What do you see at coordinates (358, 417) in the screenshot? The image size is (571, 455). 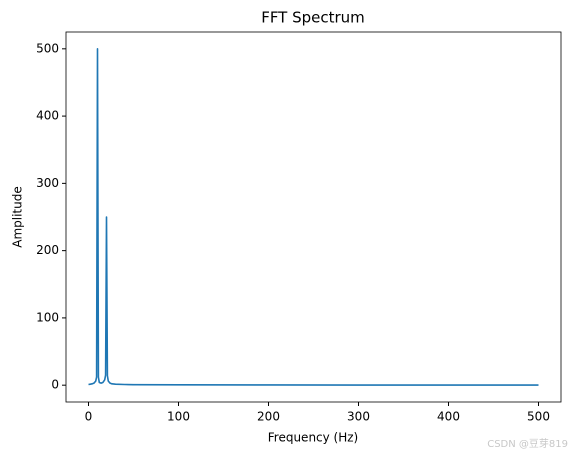 I see `x-tick-label: 300` at bounding box center [358, 417].